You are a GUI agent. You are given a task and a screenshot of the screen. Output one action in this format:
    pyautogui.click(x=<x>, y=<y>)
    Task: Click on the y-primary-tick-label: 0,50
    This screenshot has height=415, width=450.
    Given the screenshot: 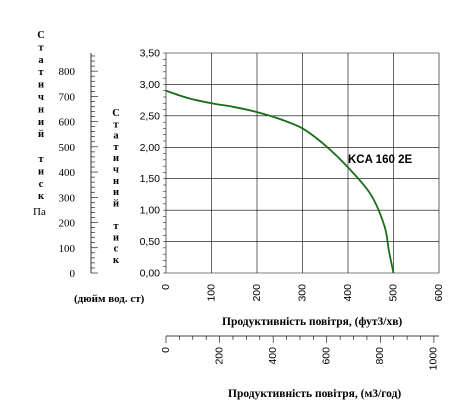 What is the action you would take?
    pyautogui.click(x=150, y=242)
    